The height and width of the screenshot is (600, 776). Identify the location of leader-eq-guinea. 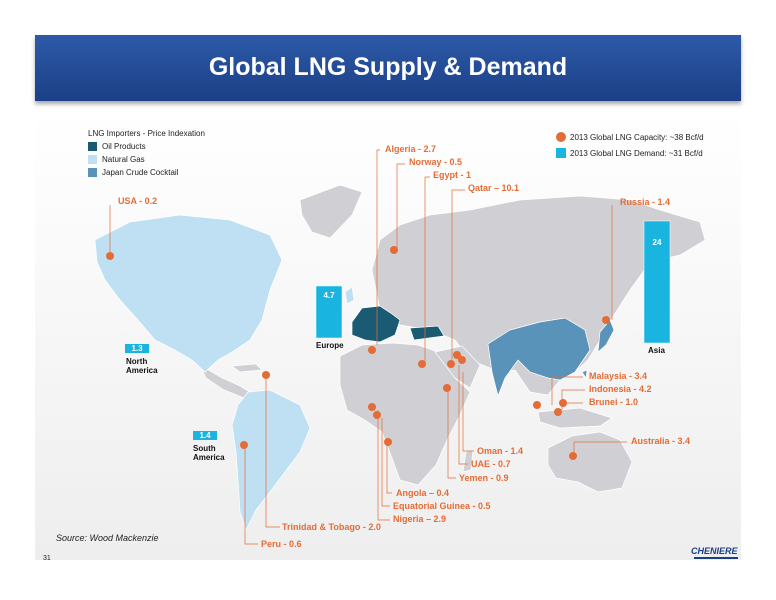
(385, 462).